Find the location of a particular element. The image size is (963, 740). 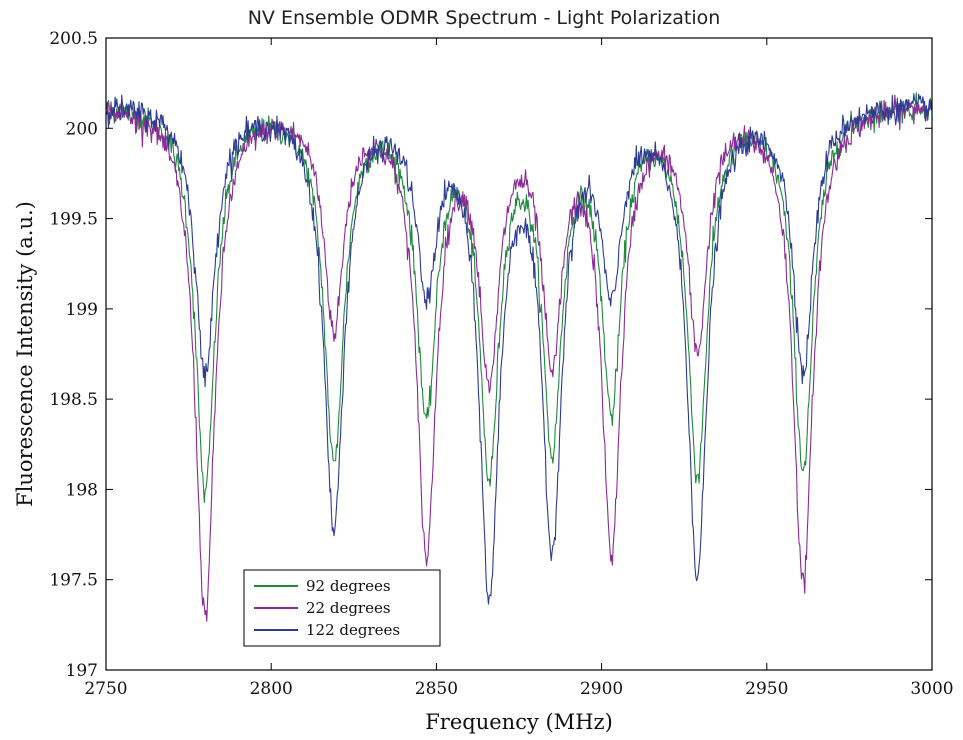

x-tick-label: 2850 is located at coordinates (436, 689).